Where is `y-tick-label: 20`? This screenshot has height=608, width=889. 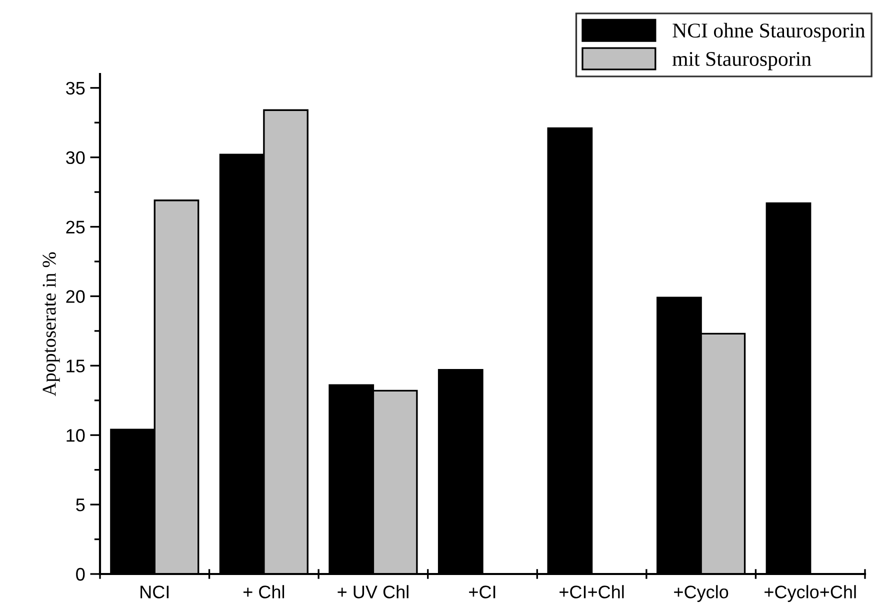
y-tick-label: 20 is located at coordinates (75, 296).